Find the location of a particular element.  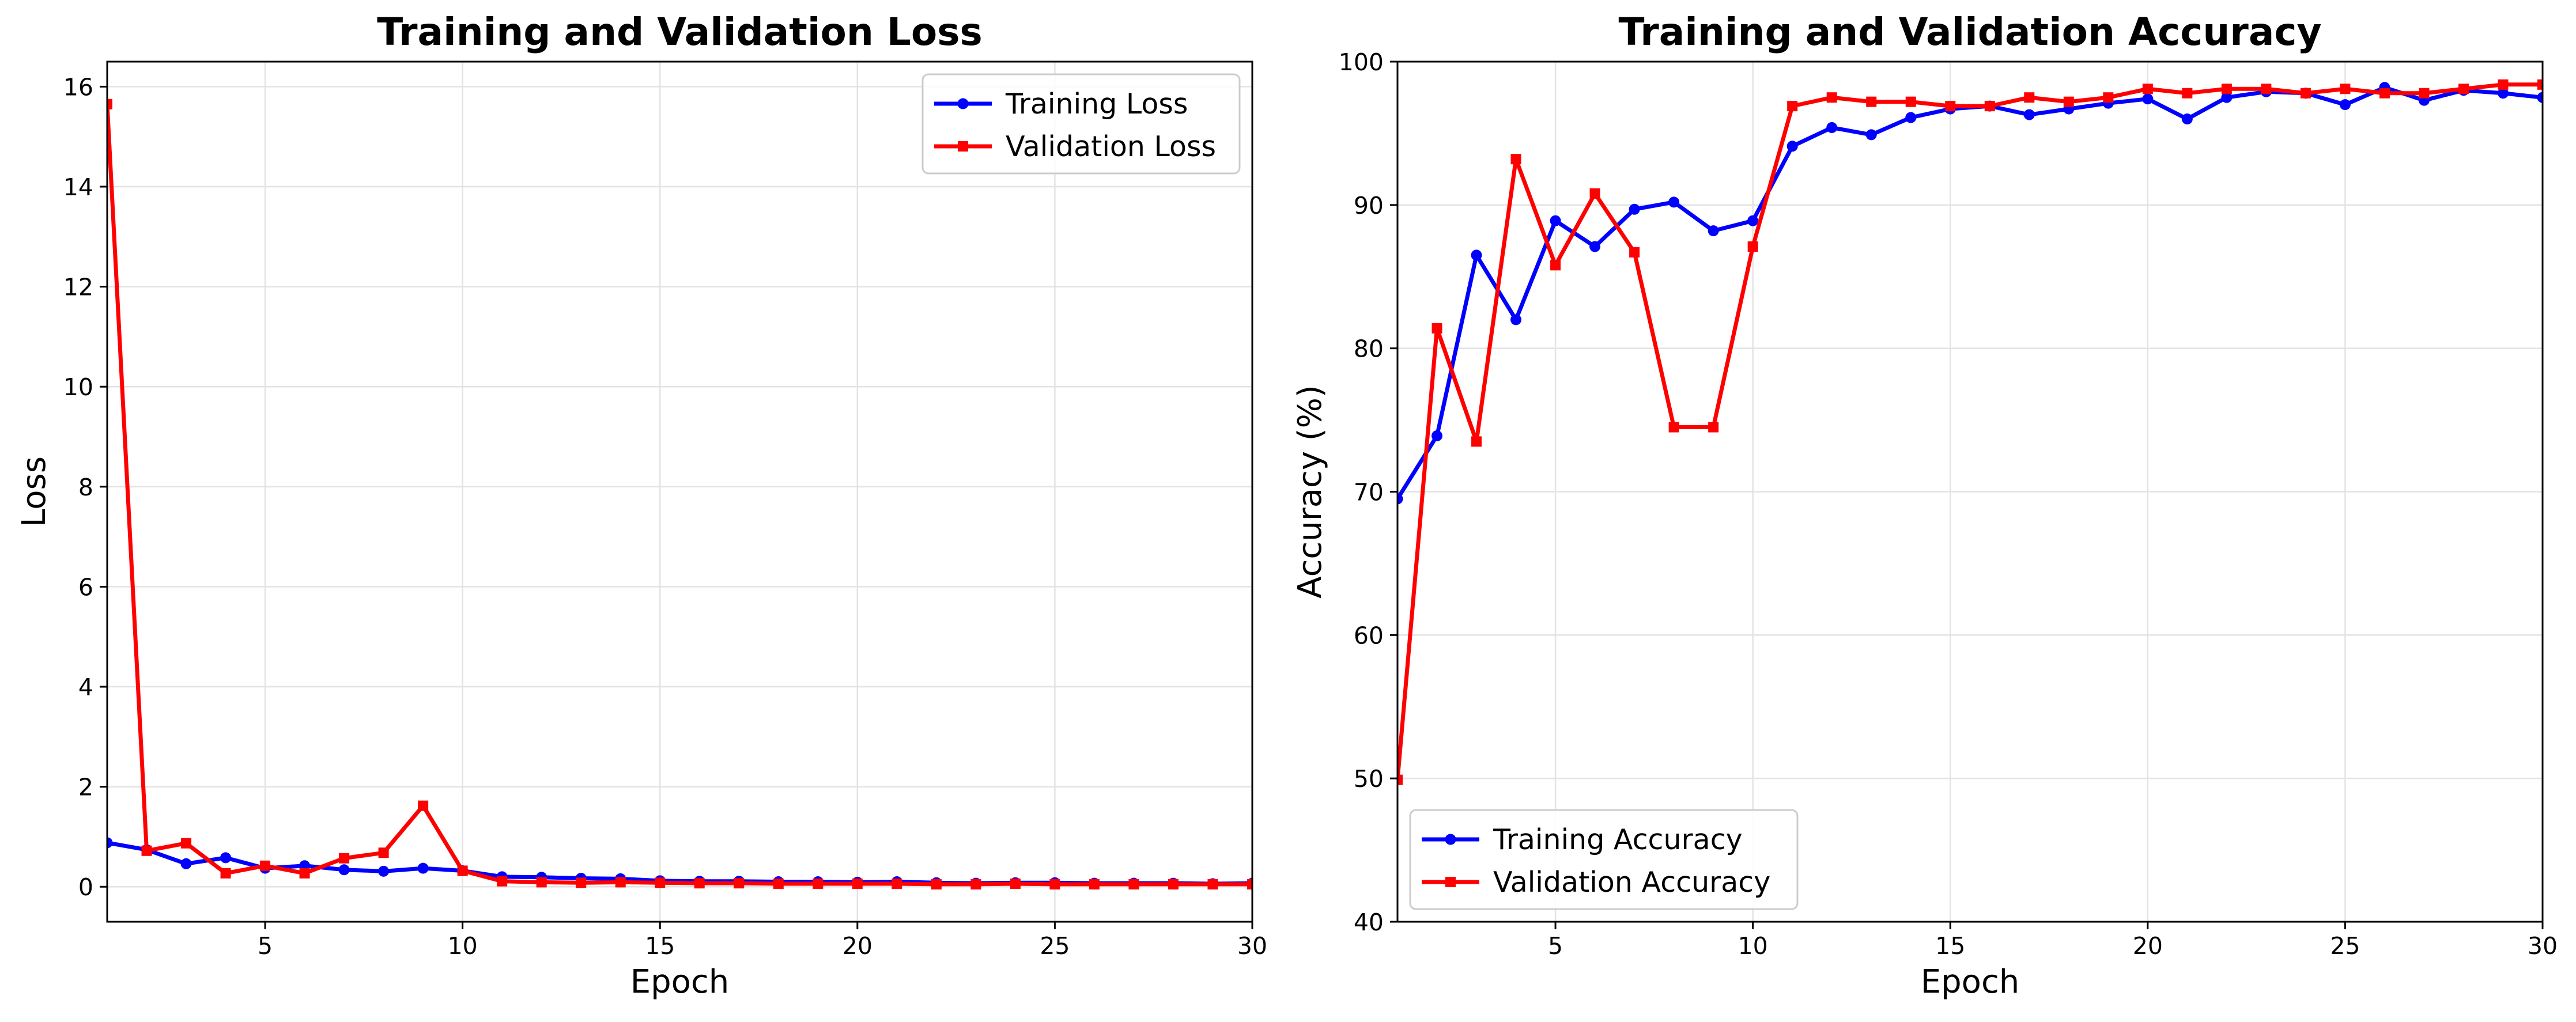

legend-item: Validation Accuracy is located at coordinates (1596, 882).